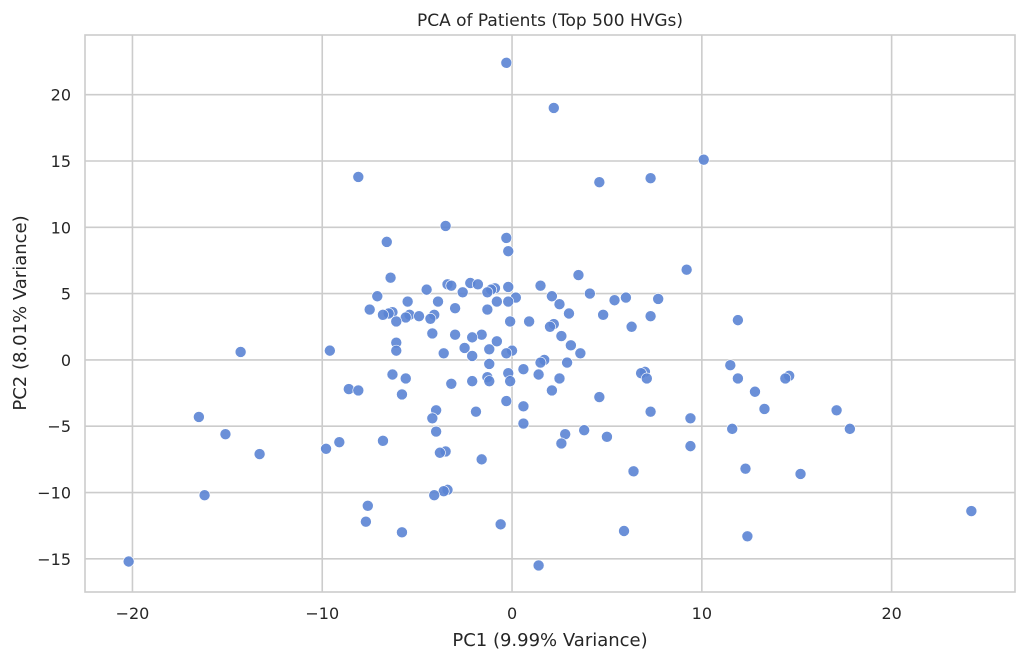 This screenshot has width=1026, height=662. Describe the element at coordinates (61, 161) in the screenshot. I see `y-tick-label: 15` at that location.